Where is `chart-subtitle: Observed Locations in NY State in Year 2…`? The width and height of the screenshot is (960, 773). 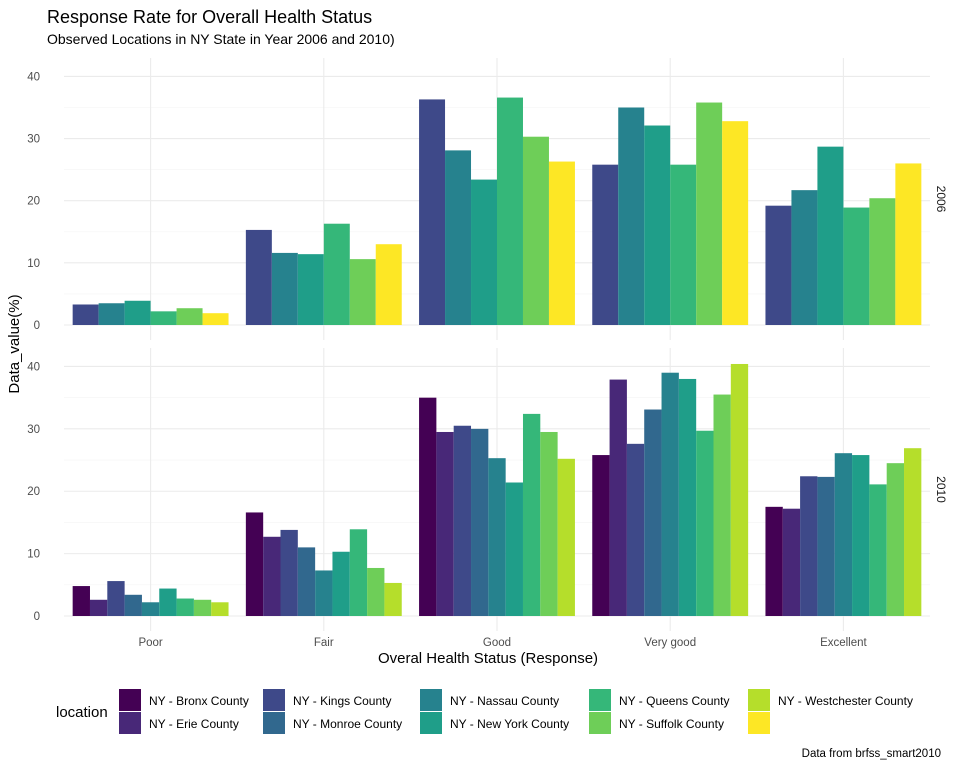
chart-subtitle: Observed Locations in NY State in Year 2… is located at coordinates (221, 39).